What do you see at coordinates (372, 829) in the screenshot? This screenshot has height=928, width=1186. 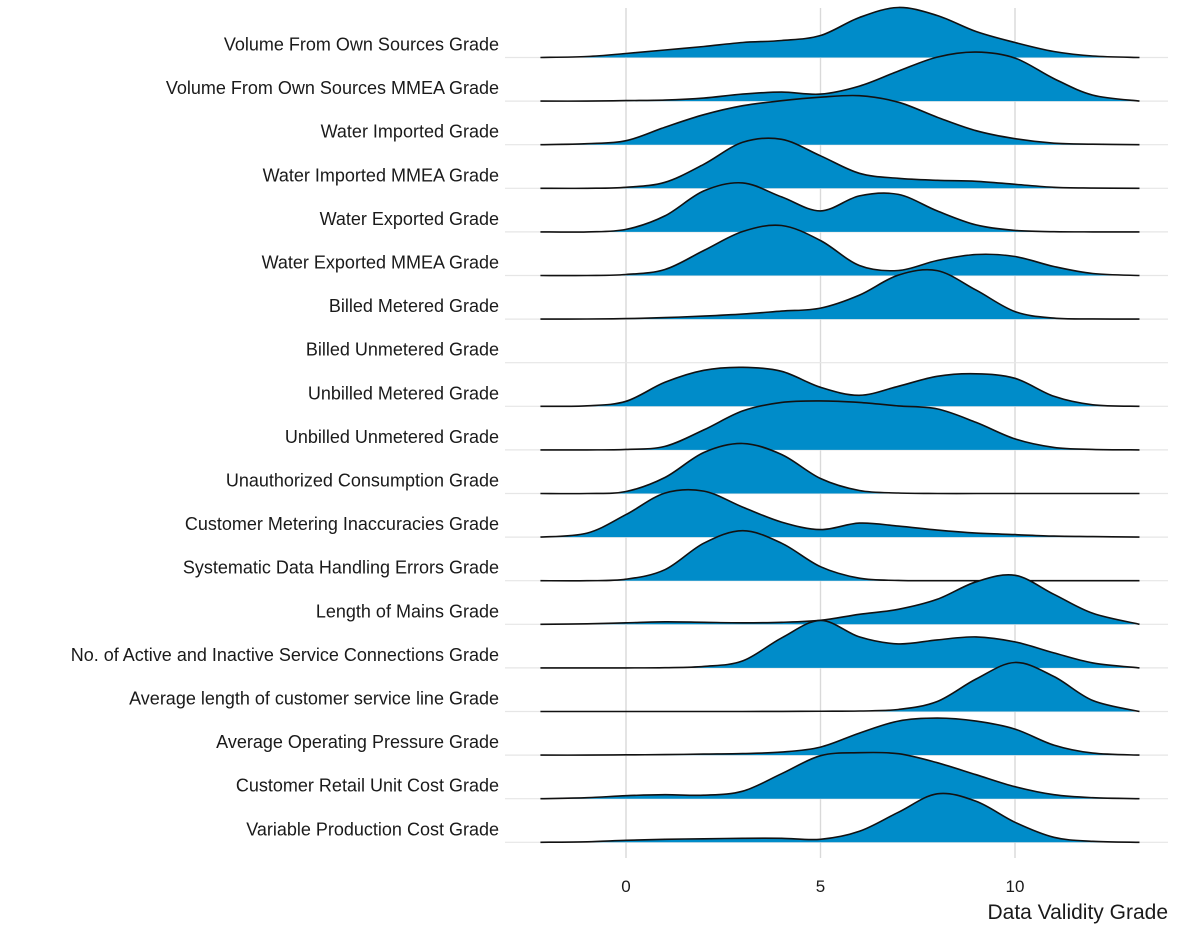 I see `row-label: Variable Production Cost Grade` at bounding box center [372, 829].